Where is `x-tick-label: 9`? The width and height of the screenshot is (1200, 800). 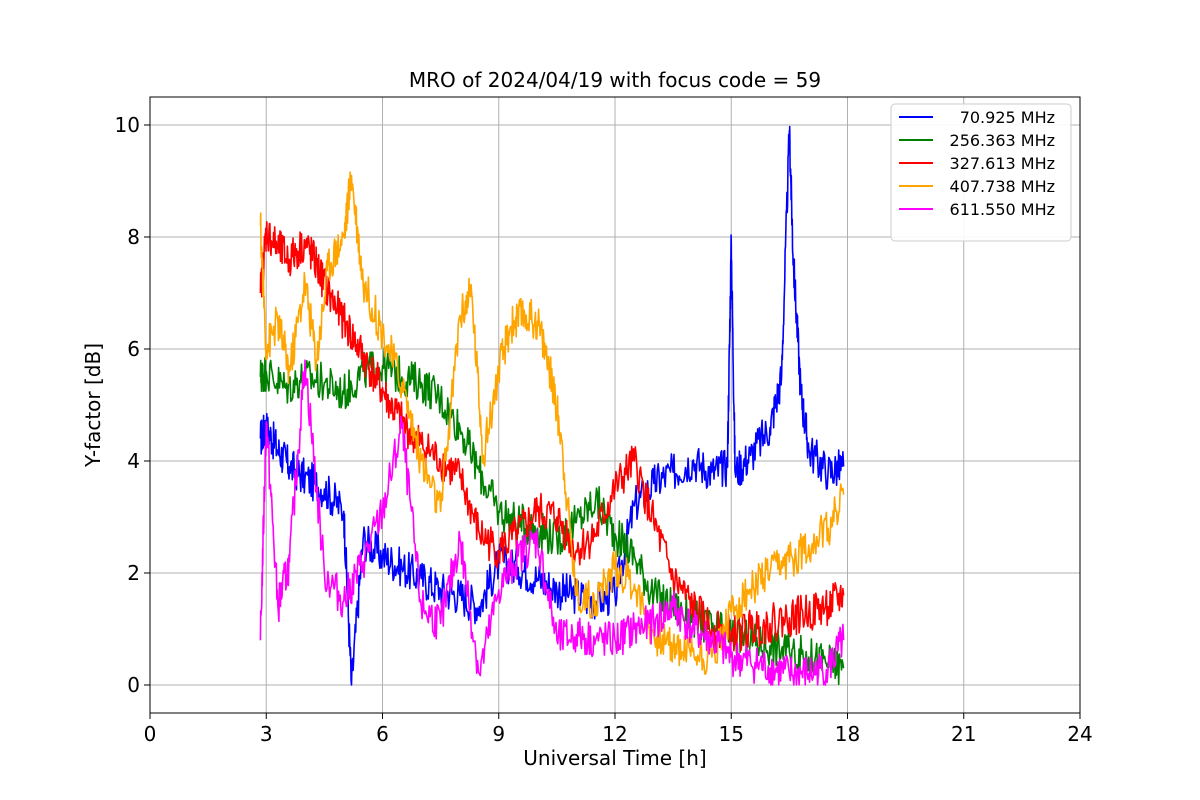 x-tick-label: 9 is located at coordinates (498, 734).